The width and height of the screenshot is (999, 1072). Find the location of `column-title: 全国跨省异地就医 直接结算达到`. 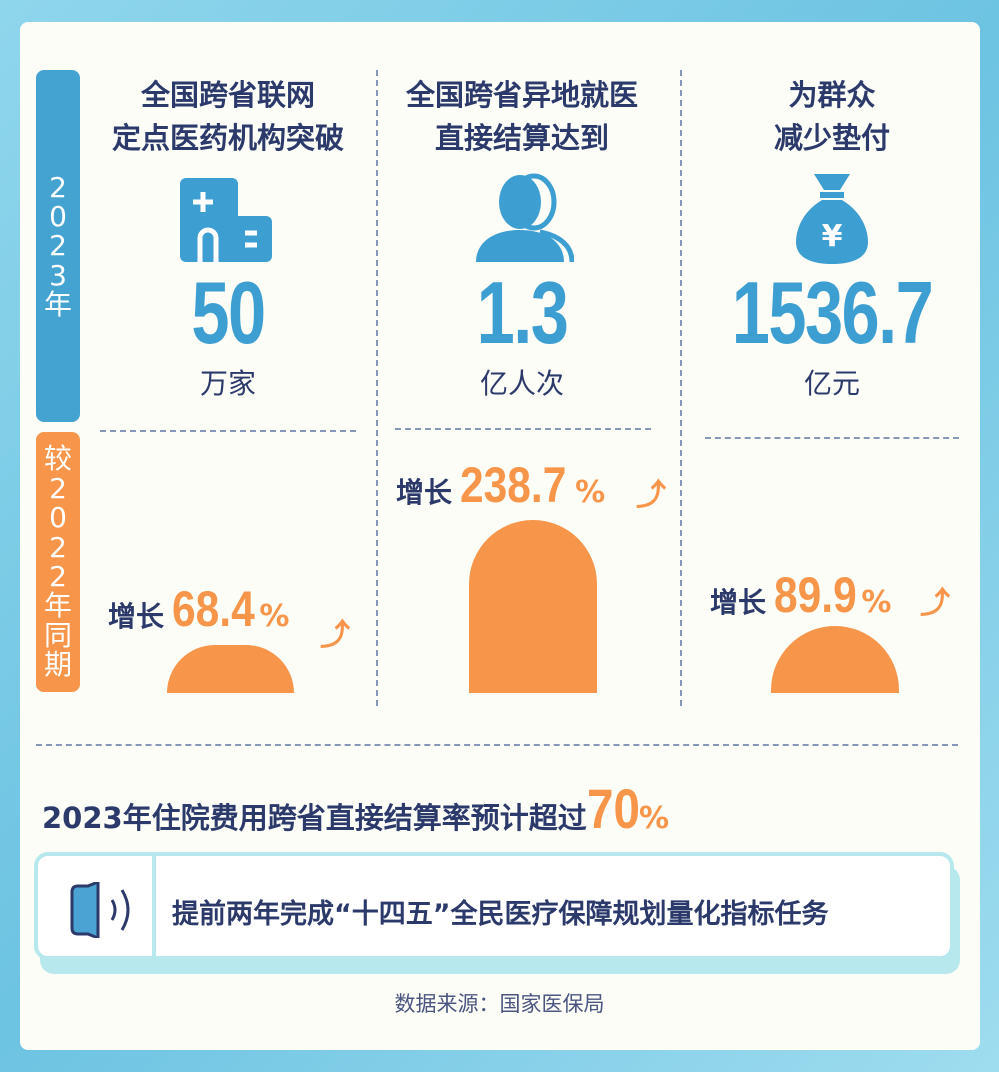

column-title: 全国跨省异地就医 直接结算达到 is located at coordinates (521, 116).